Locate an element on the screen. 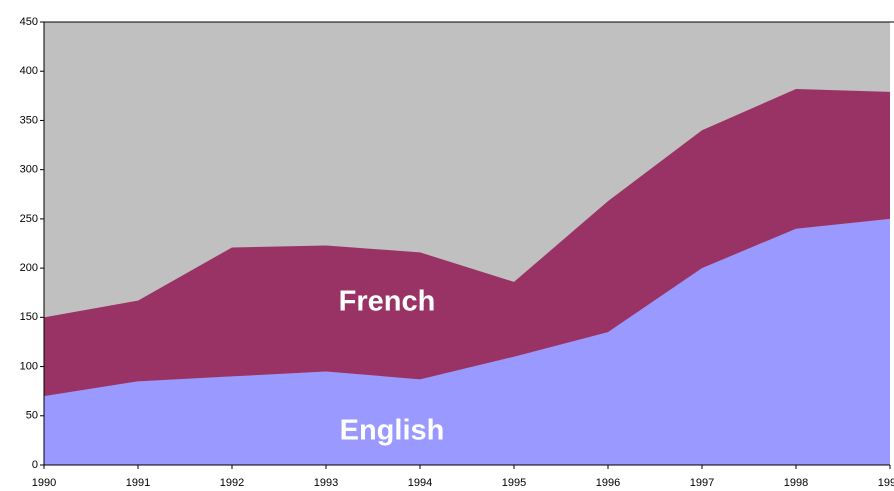 This screenshot has height=491, width=894. x-tick-label: 1992 is located at coordinates (232, 483).